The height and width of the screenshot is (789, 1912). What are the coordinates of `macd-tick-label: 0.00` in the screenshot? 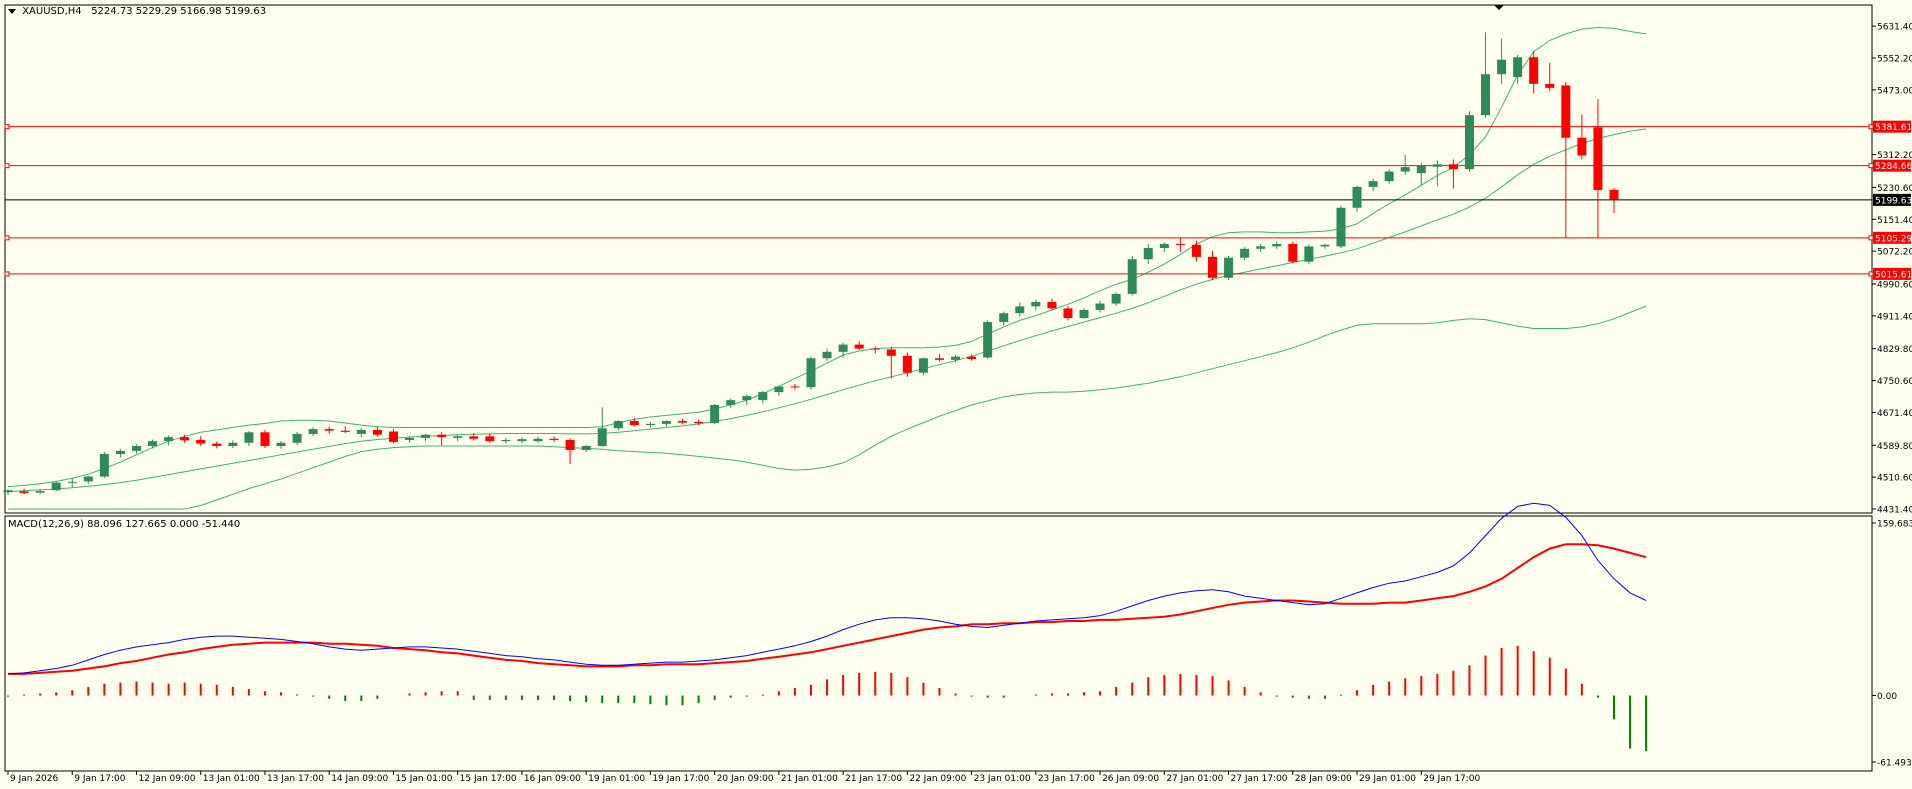 It's located at (1887, 697).